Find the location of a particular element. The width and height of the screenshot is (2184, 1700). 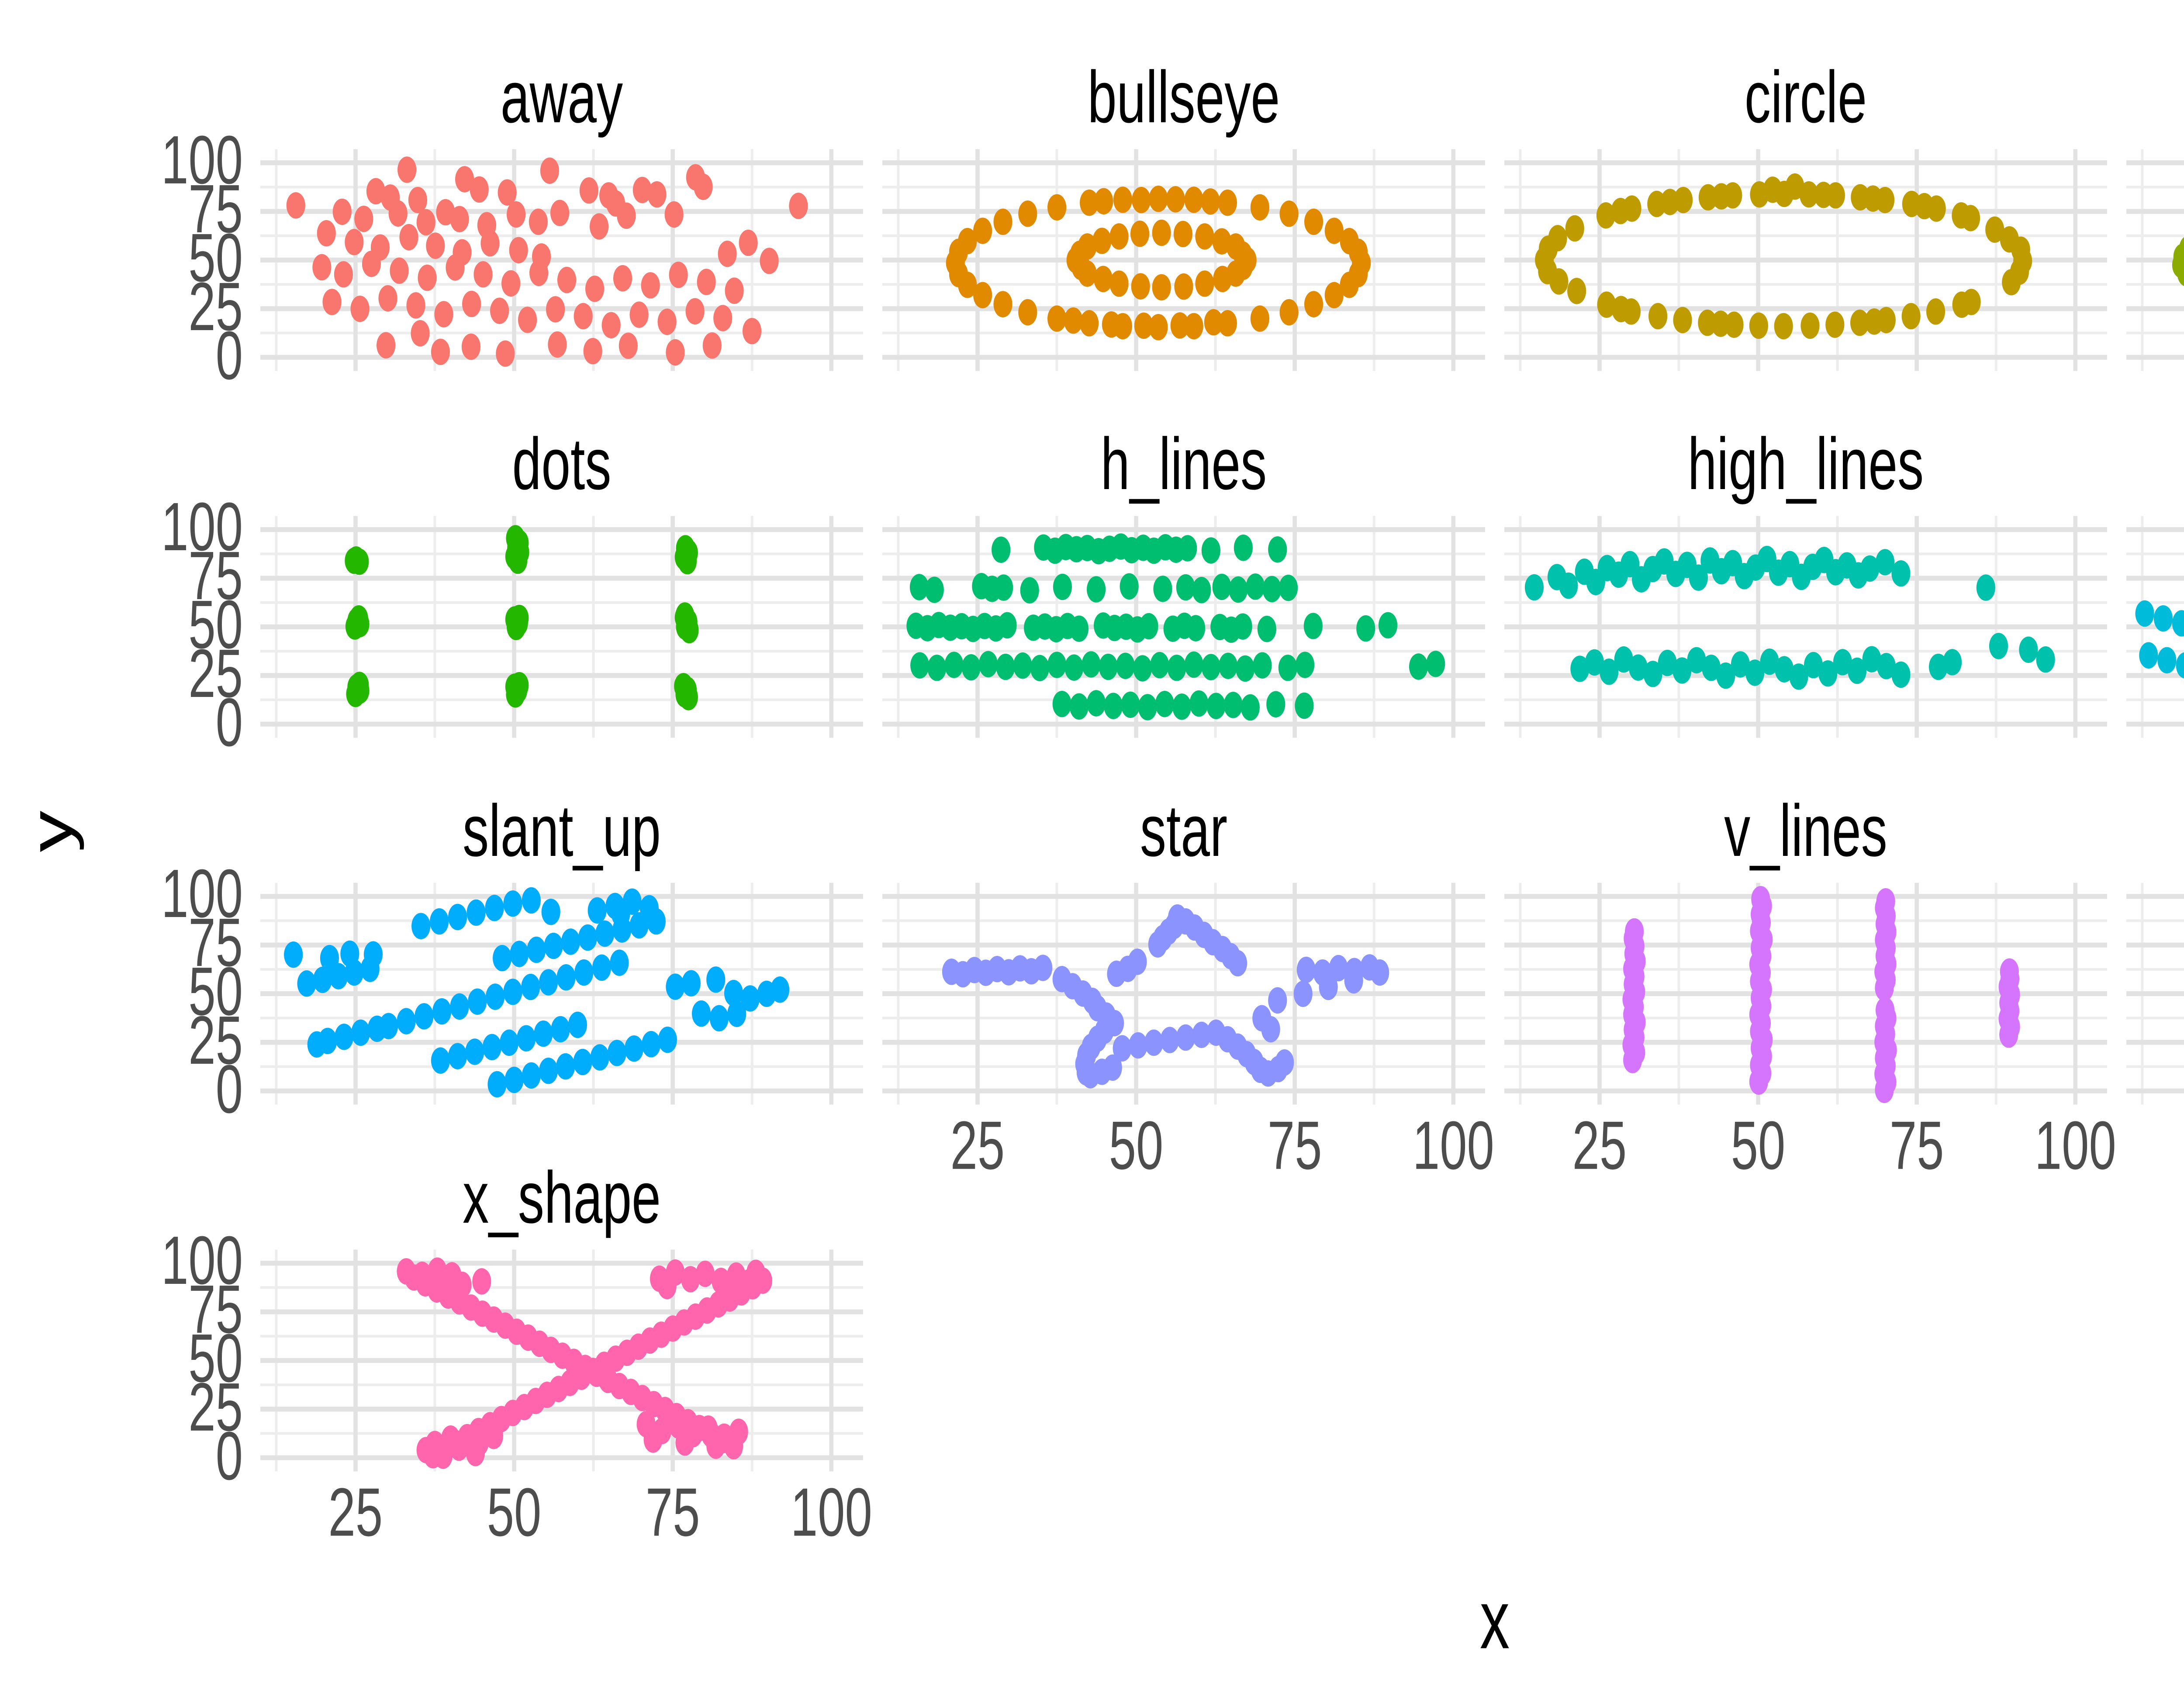

y-tick-label: 25 is located at coordinates (215, 673).